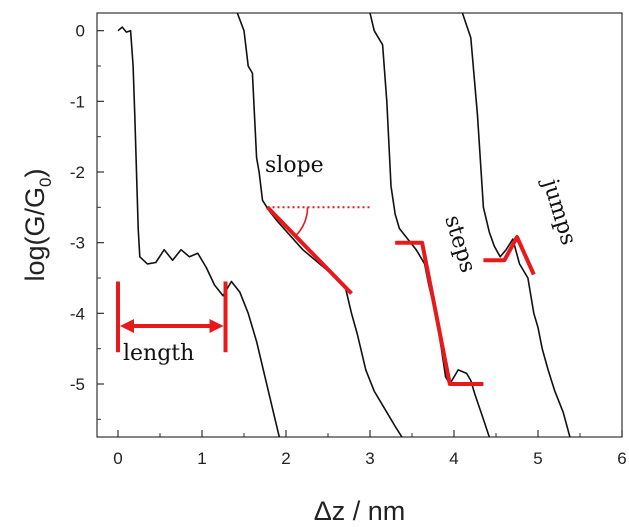 The image size is (629, 527). Describe the element at coordinates (201, 458) in the screenshot. I see `x-tick-label: 1` at that location.